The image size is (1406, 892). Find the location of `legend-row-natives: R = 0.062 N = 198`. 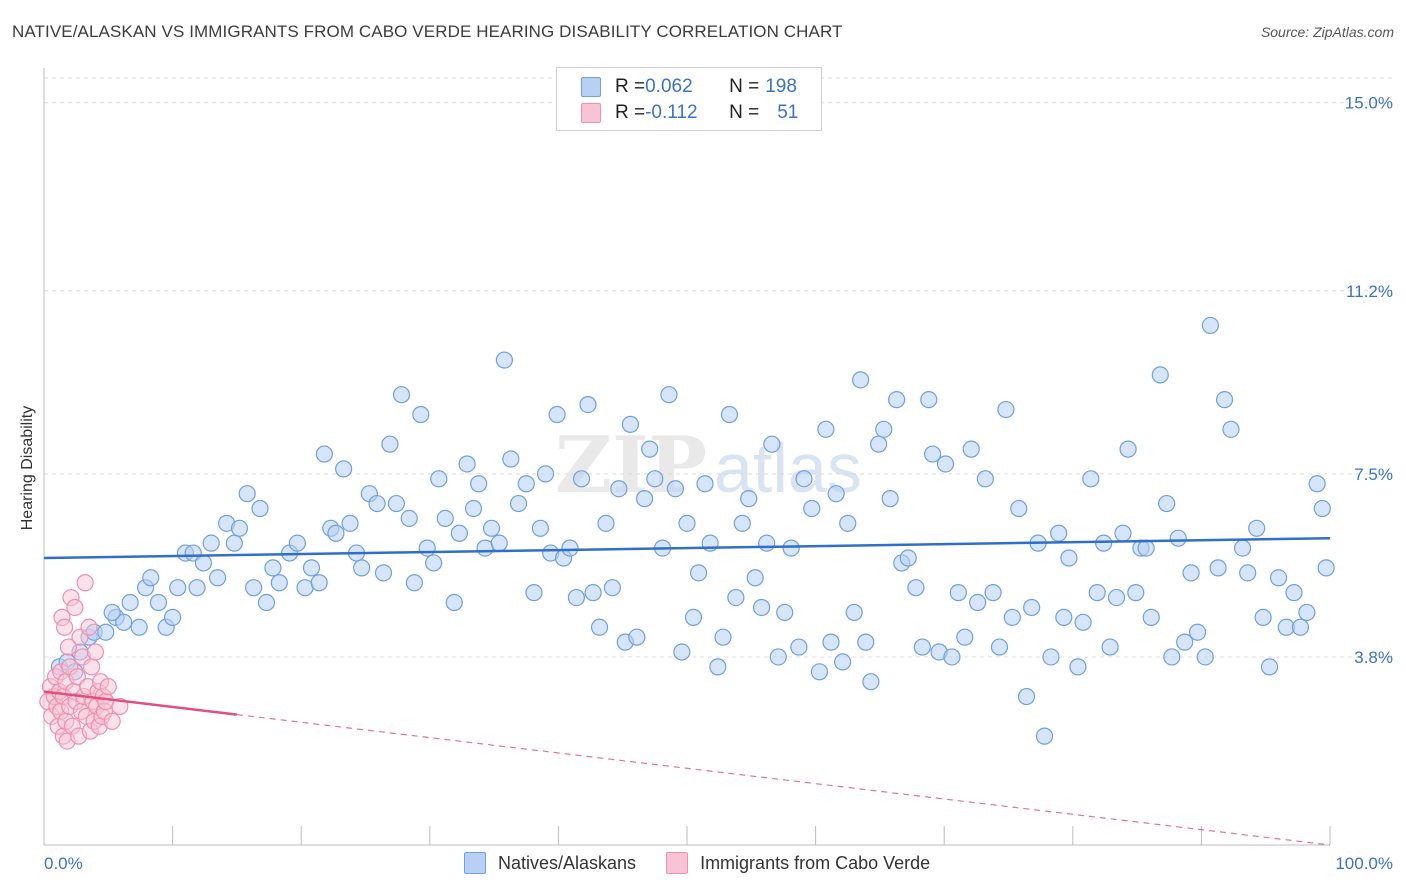

legend-row-natives: R = 0.062 N = 198 is located at coordinates (689, 87).